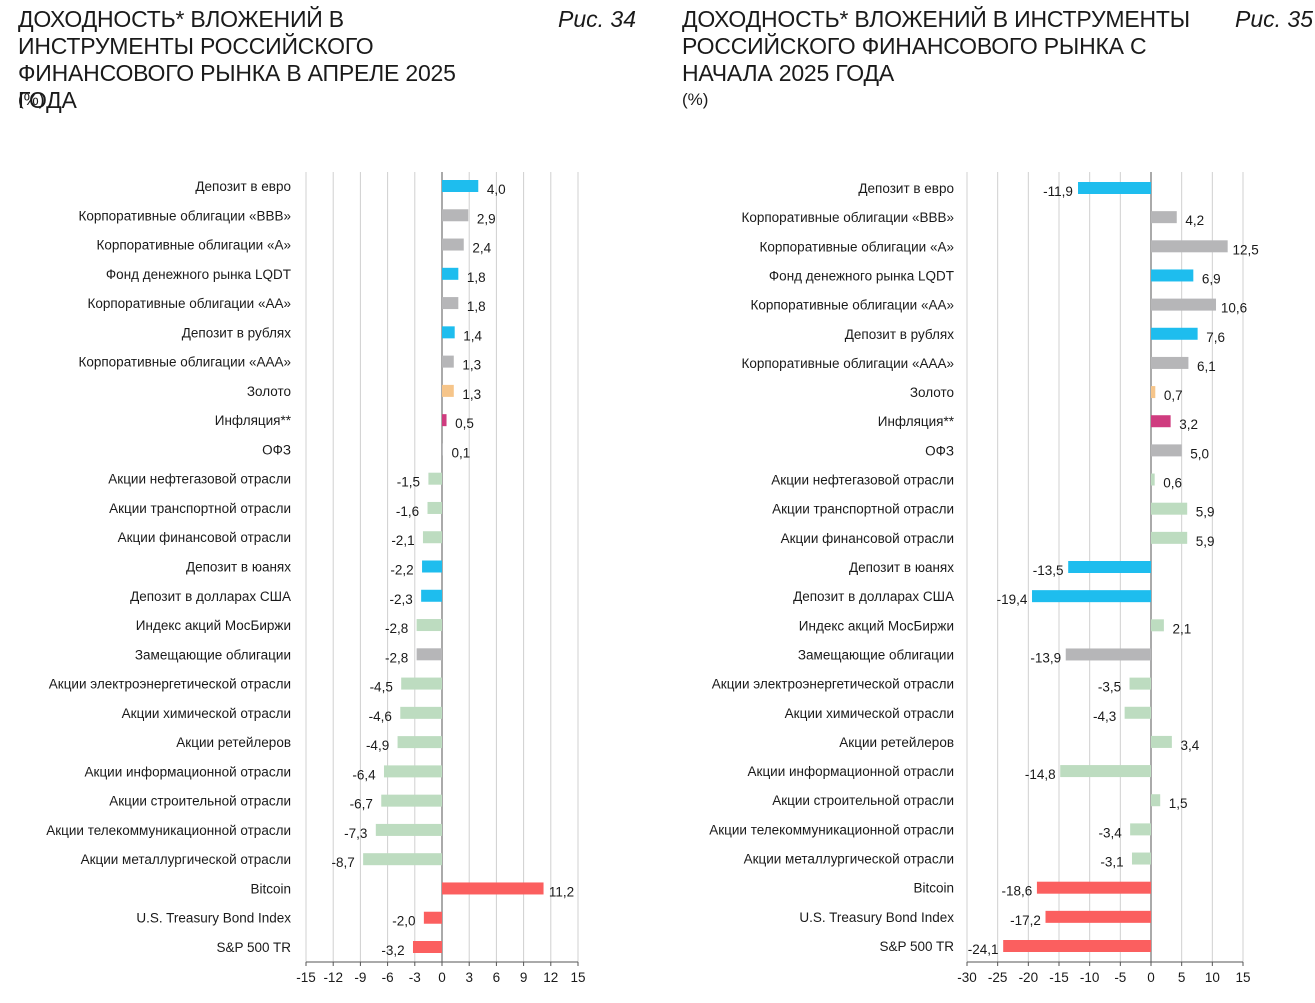  What do you see at coordinates (198, 274) in the screenshot?
I see `category-label: Фонд денежного рынка LQDT` at bounding box center [198, 274].